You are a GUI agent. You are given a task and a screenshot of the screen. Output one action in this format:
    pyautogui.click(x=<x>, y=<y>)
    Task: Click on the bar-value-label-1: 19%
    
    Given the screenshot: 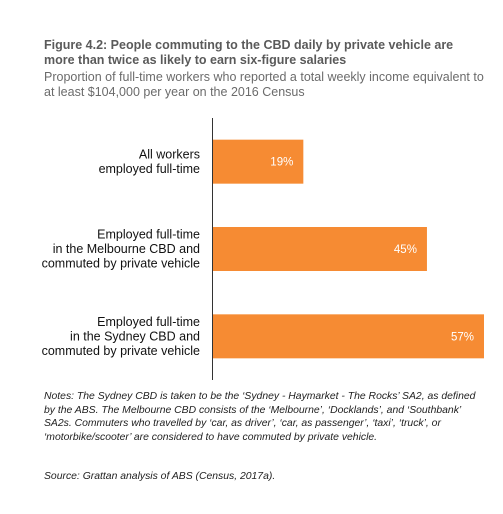 What is the action you would take?
    pyautogui.click(x=281, y=163)
    